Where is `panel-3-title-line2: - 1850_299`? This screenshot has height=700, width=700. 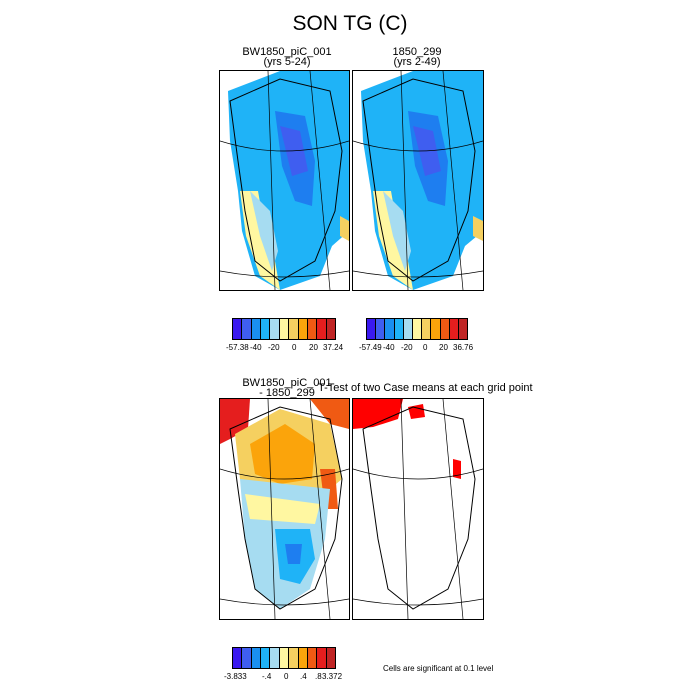 panel-3-title-line2: - 1850_299 is located at coordinates (287, 393).